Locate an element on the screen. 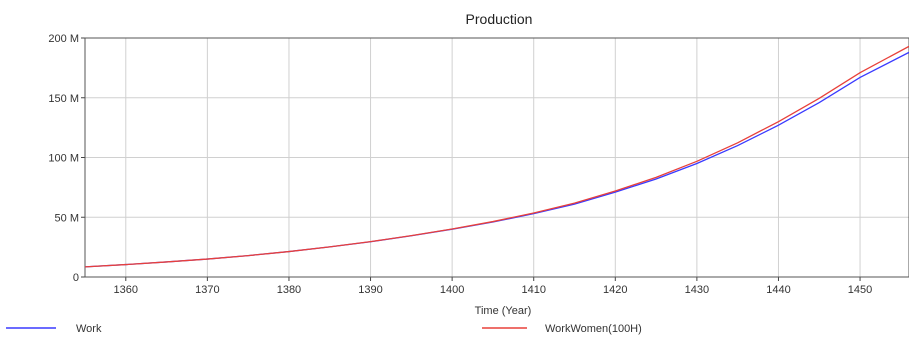 The height and width of the screenshot is (342, 909). x-axis-label: Time (Year) is located at coordinates (503, 311).